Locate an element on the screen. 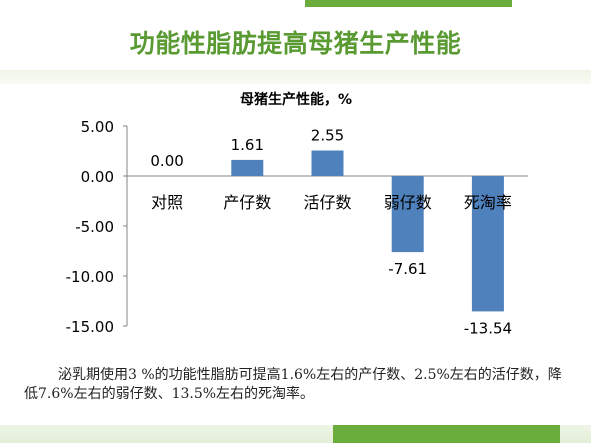 The image size is (591, 443). y-tick-label: -15.00 is located at coordinates (90, 327).